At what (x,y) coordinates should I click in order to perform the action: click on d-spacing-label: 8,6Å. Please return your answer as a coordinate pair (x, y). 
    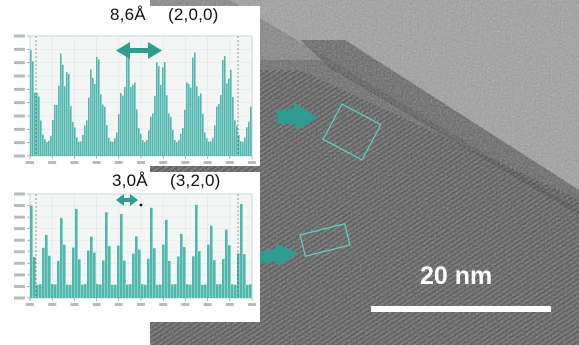
    Looking at the image, I should click on (128, 14).